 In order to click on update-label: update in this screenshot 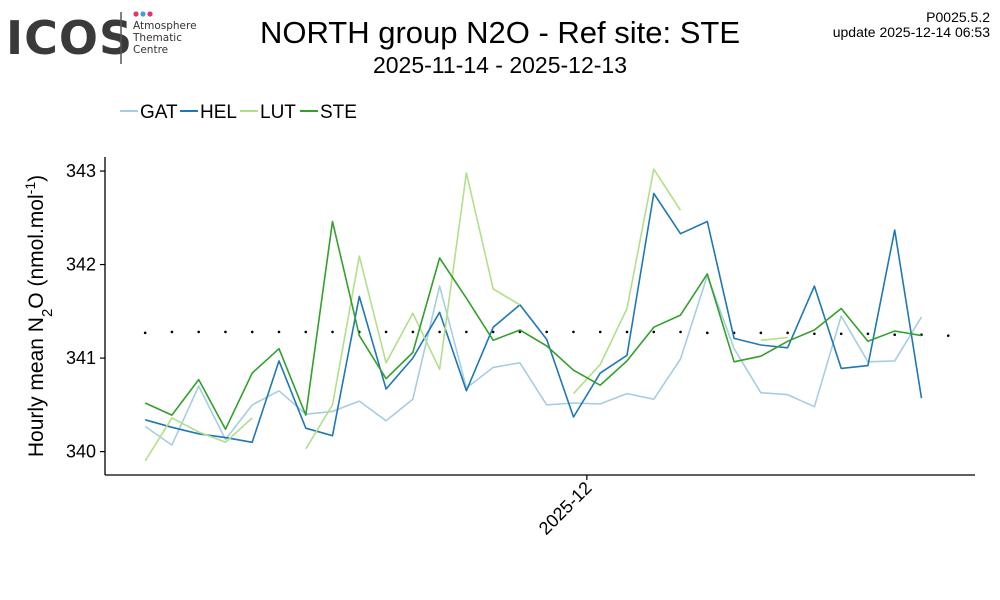, I will do `click(854, 32)`.